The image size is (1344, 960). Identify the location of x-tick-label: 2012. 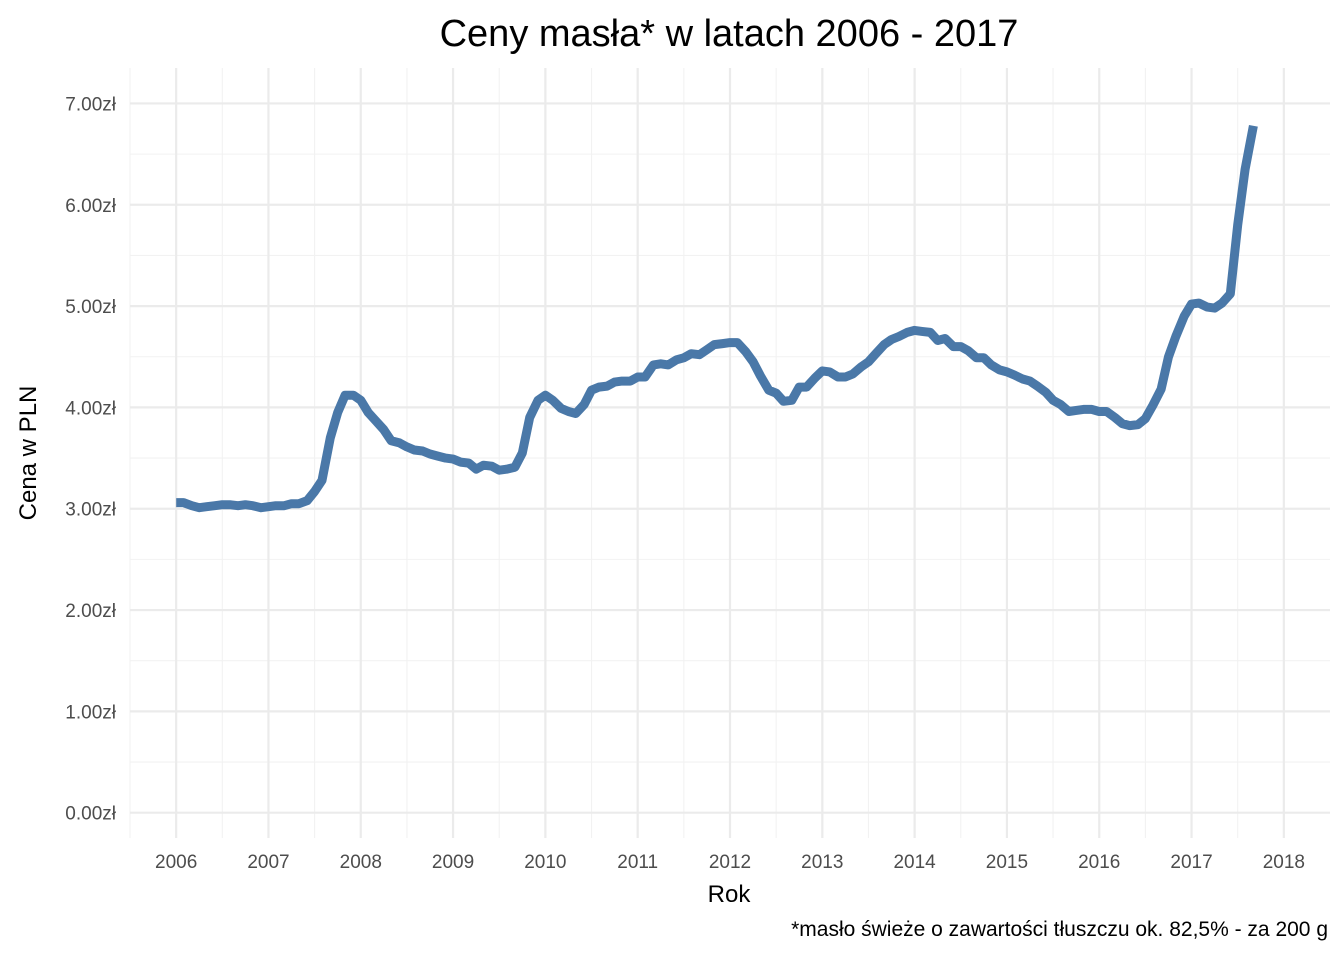
(730, 862).